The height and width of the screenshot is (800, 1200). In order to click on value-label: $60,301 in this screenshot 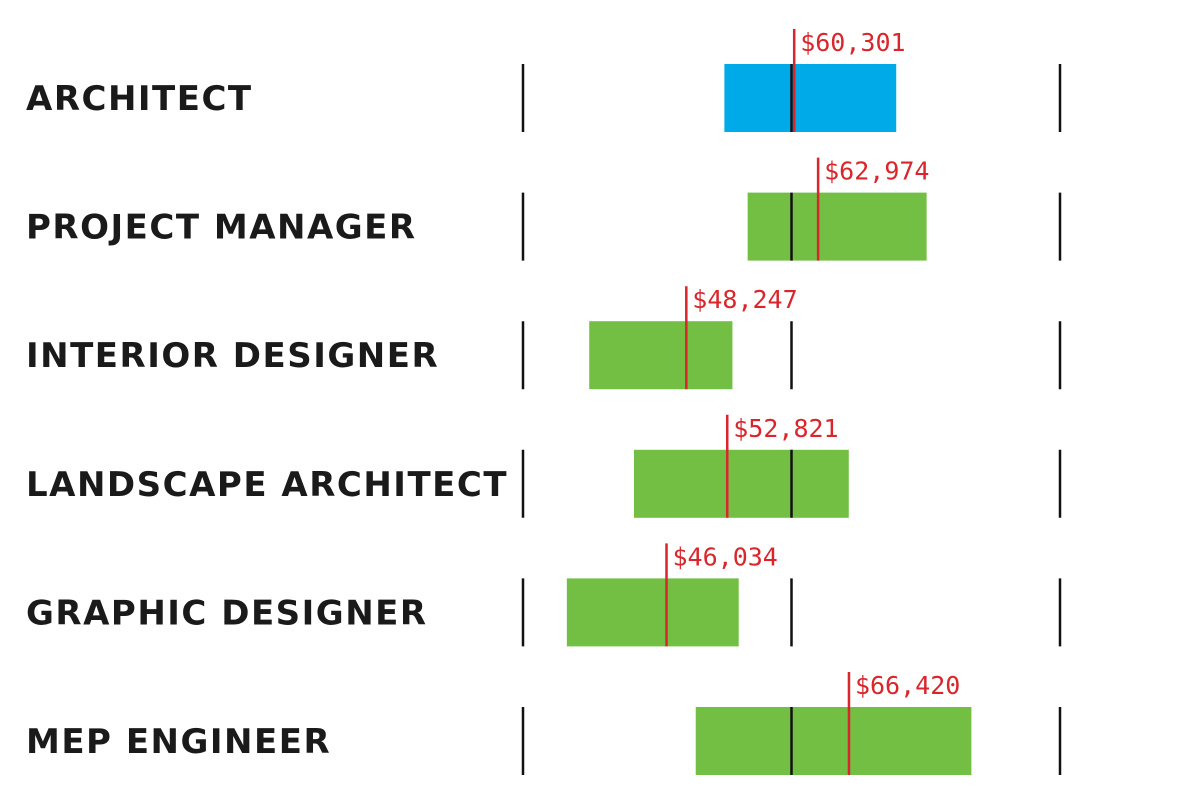, I will do `click(852, 42)`.